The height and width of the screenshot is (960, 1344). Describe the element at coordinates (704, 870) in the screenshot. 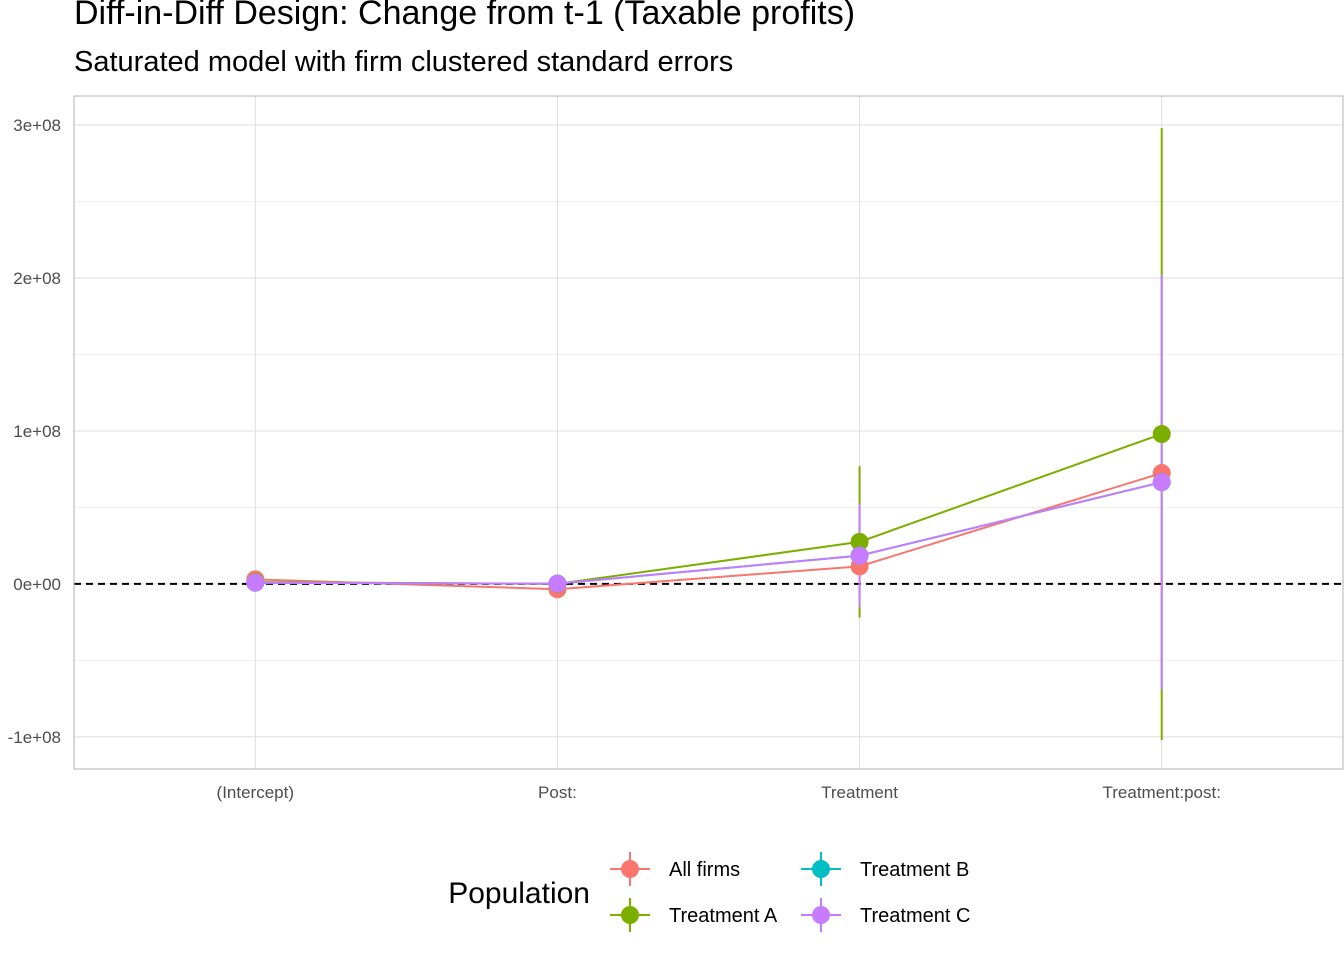

I see `legend-label: All firms` at that location.